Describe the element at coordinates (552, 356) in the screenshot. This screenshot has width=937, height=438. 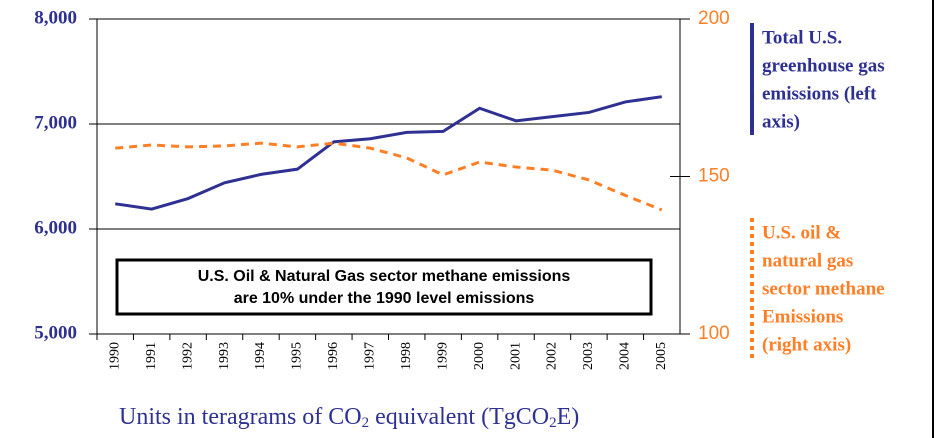
I see `x-tick-label: 2002` at that location.